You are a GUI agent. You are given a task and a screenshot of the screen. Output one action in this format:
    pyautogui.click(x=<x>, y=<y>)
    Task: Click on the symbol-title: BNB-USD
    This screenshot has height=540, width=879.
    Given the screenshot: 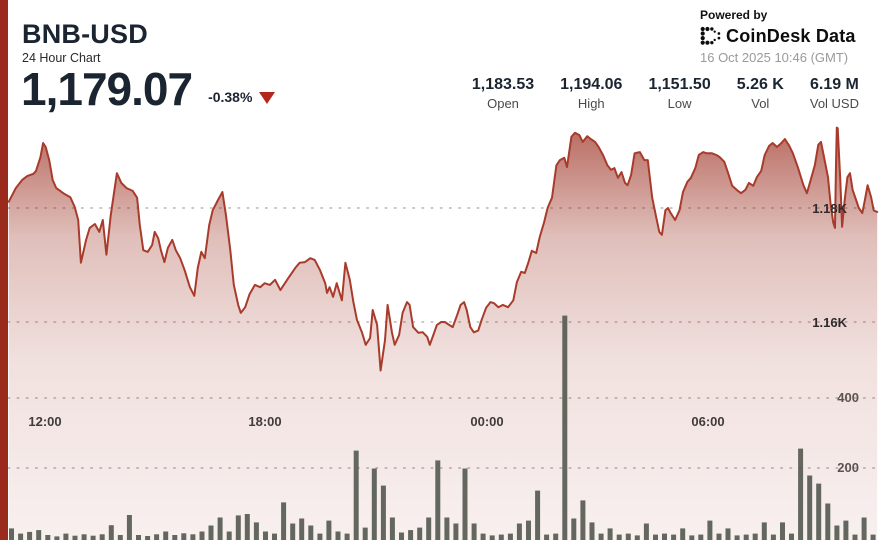 What is the action you would take?
    pyautogui.click(x=85, y=34)
    